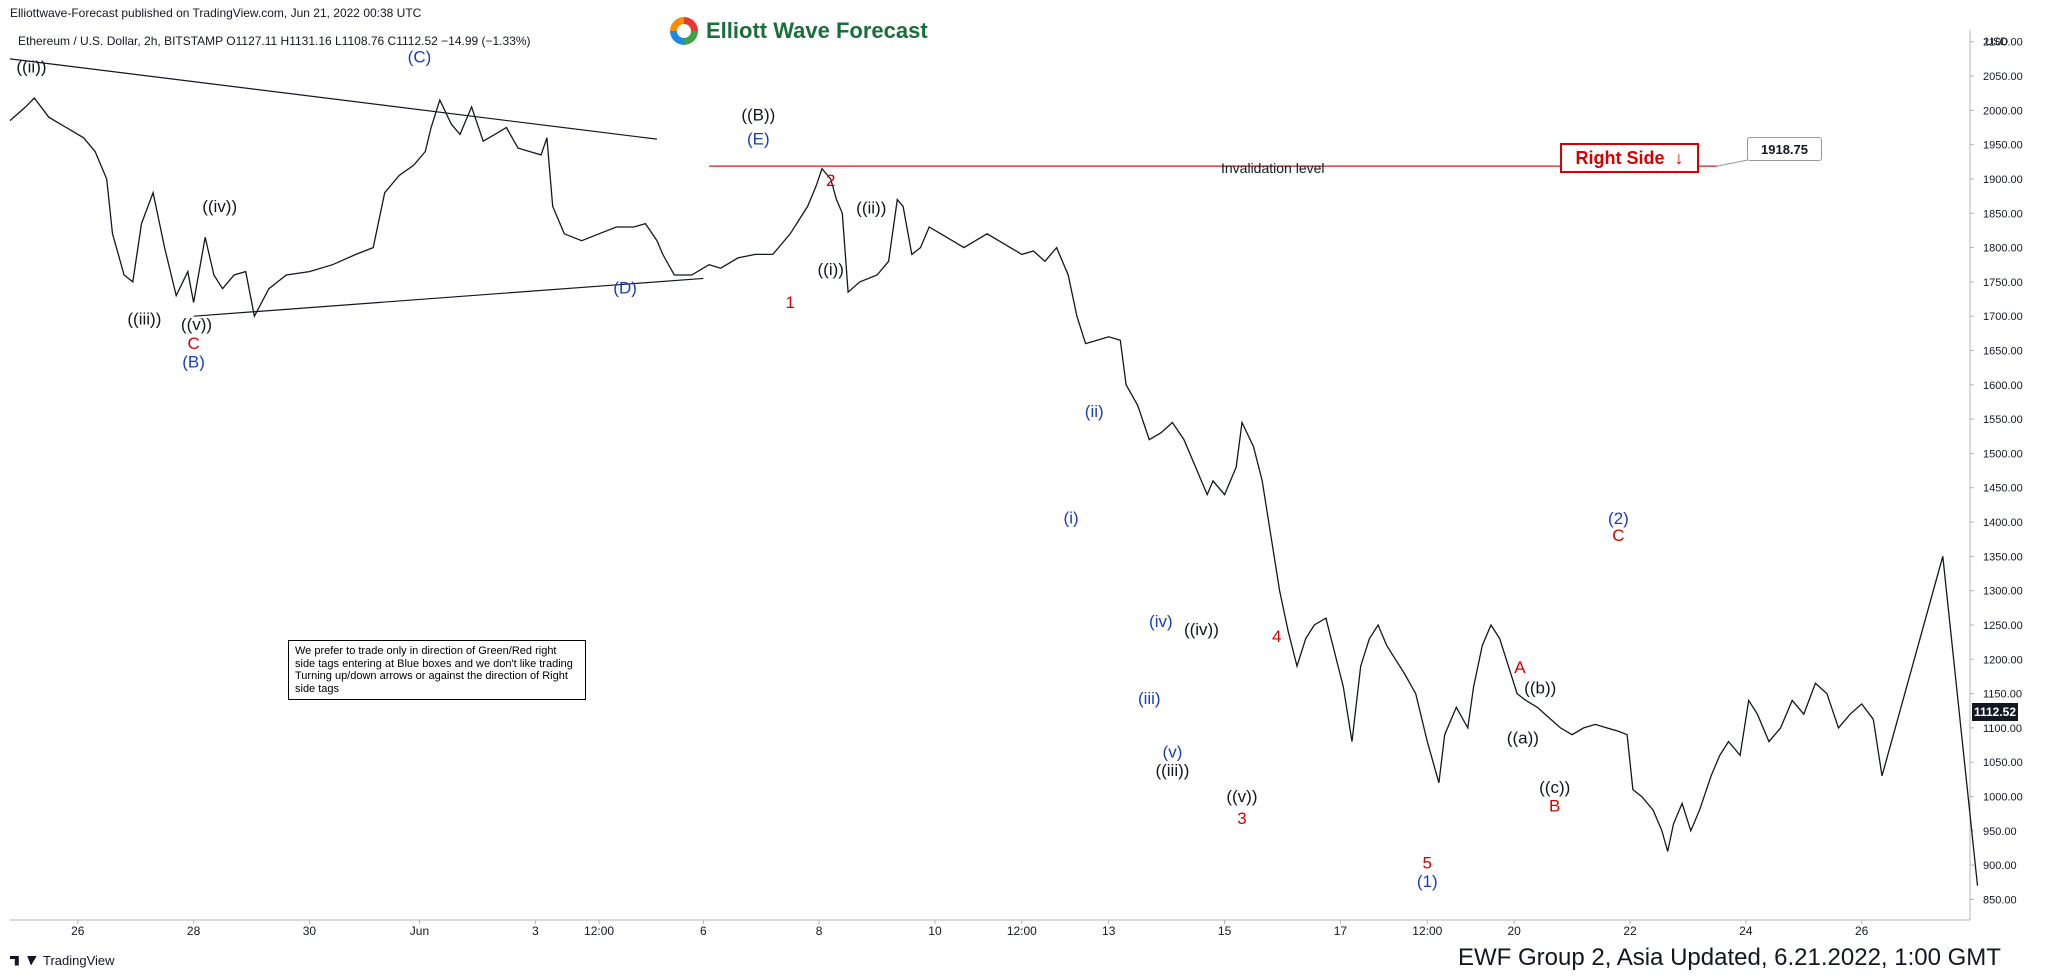  I want to click on wave-label: (iii), so click(1149, 698).